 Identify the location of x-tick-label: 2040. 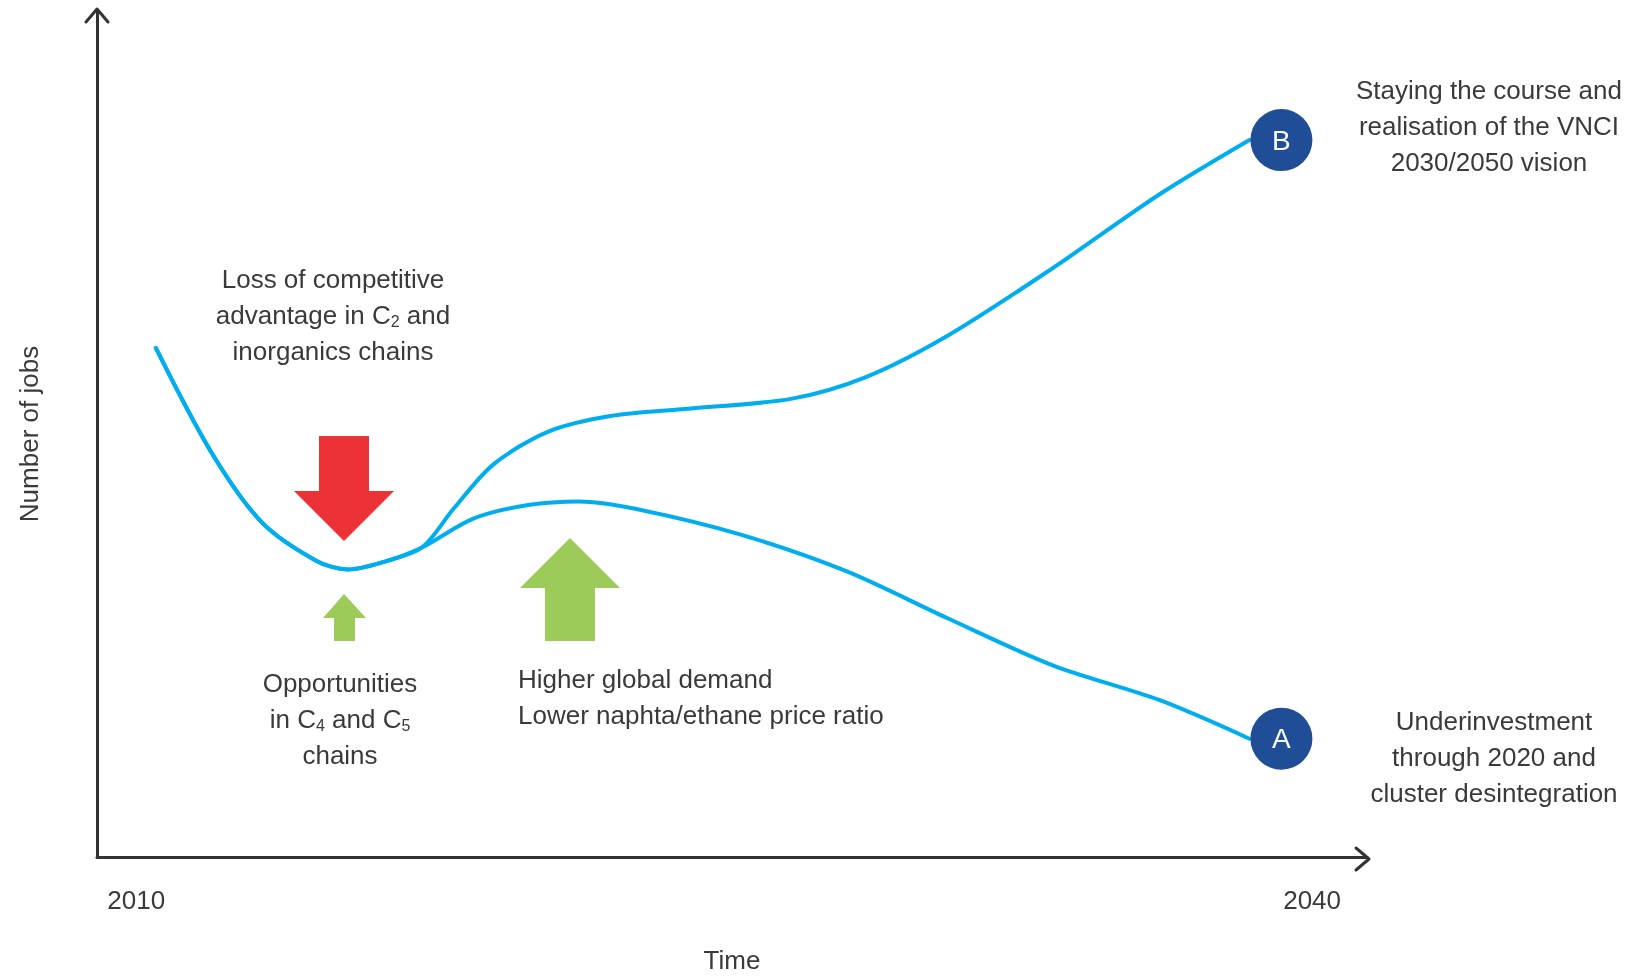
(1312, 900).